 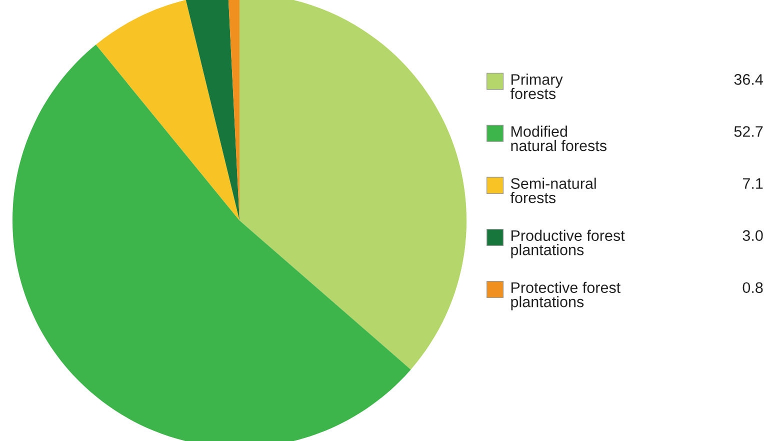 What do you see at coordinates (752, 288) in the screenshot?
I see `data-label: 0.8` at bounding box center [752, 288].